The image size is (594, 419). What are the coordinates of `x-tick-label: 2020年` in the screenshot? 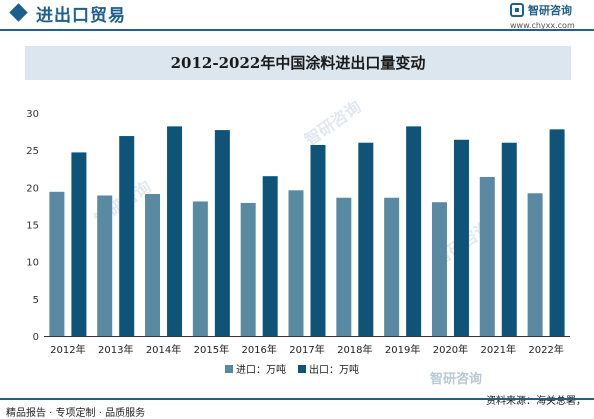 It's located at (450, 349).